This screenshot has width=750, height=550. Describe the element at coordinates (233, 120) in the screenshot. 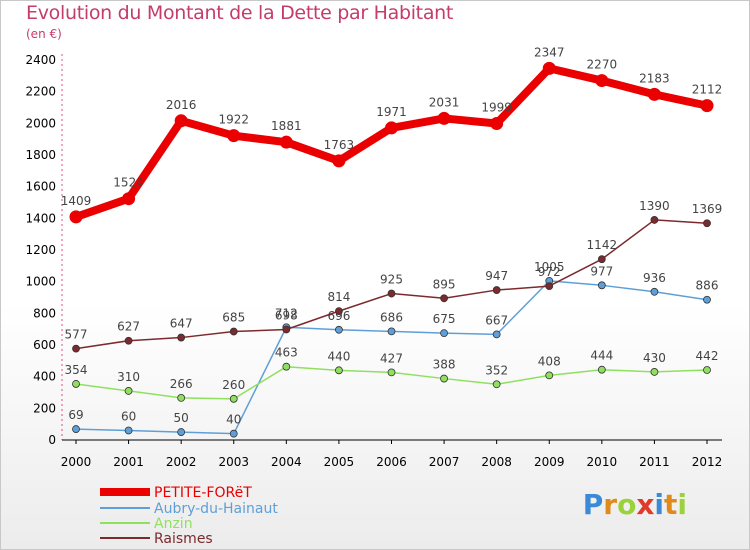

I see `data-label: 1922` at that location.